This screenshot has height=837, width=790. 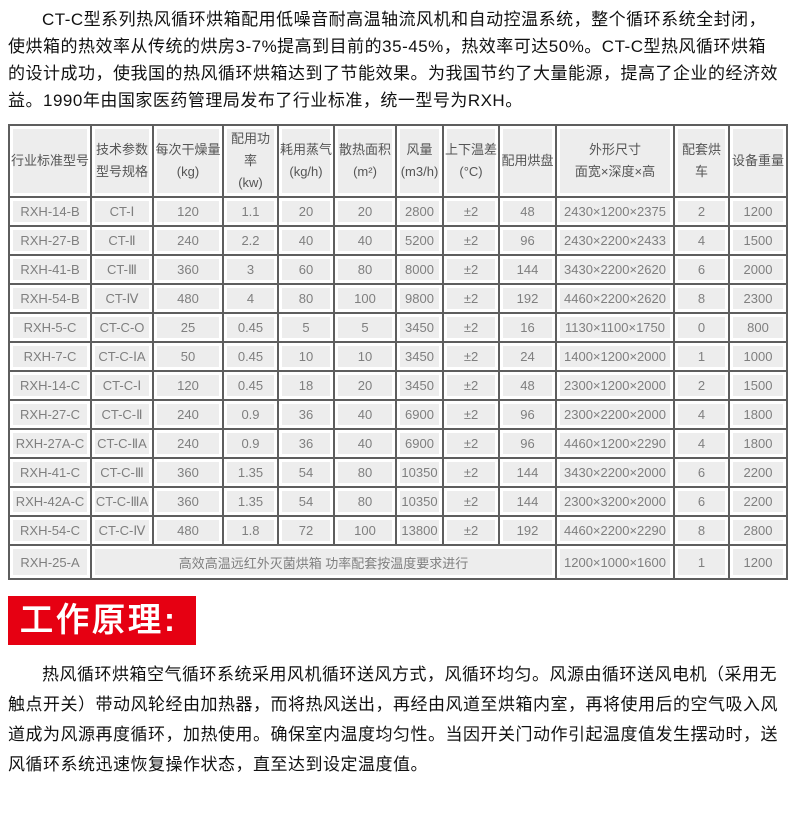 I want to click on table-cell-note: 高效高温远红外灭菌烘箱 功率配套按温度要求进行, so click(x=323, y=562).